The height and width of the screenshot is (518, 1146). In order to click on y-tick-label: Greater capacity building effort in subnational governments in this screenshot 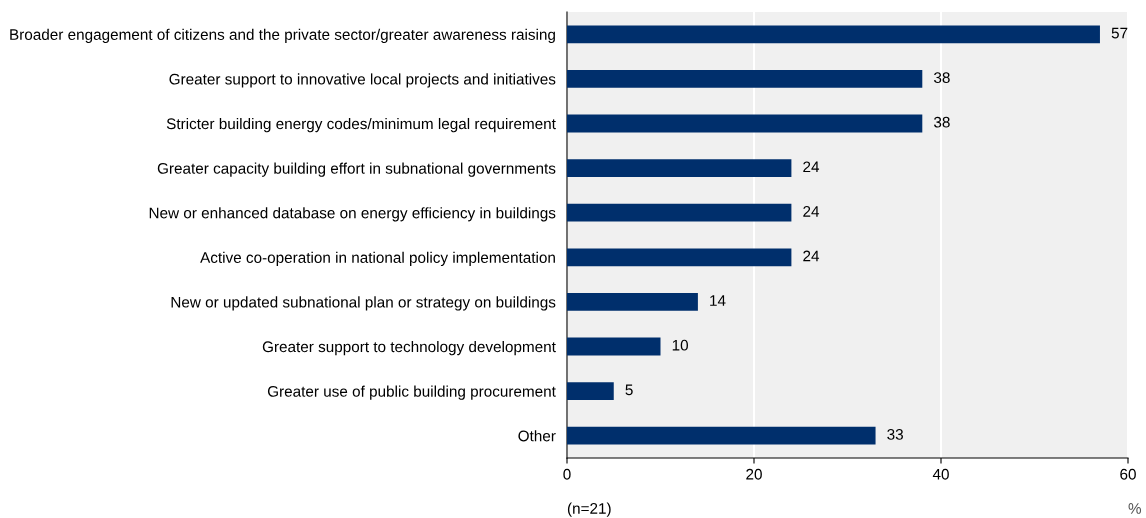, I will do `click(356, 169)`.